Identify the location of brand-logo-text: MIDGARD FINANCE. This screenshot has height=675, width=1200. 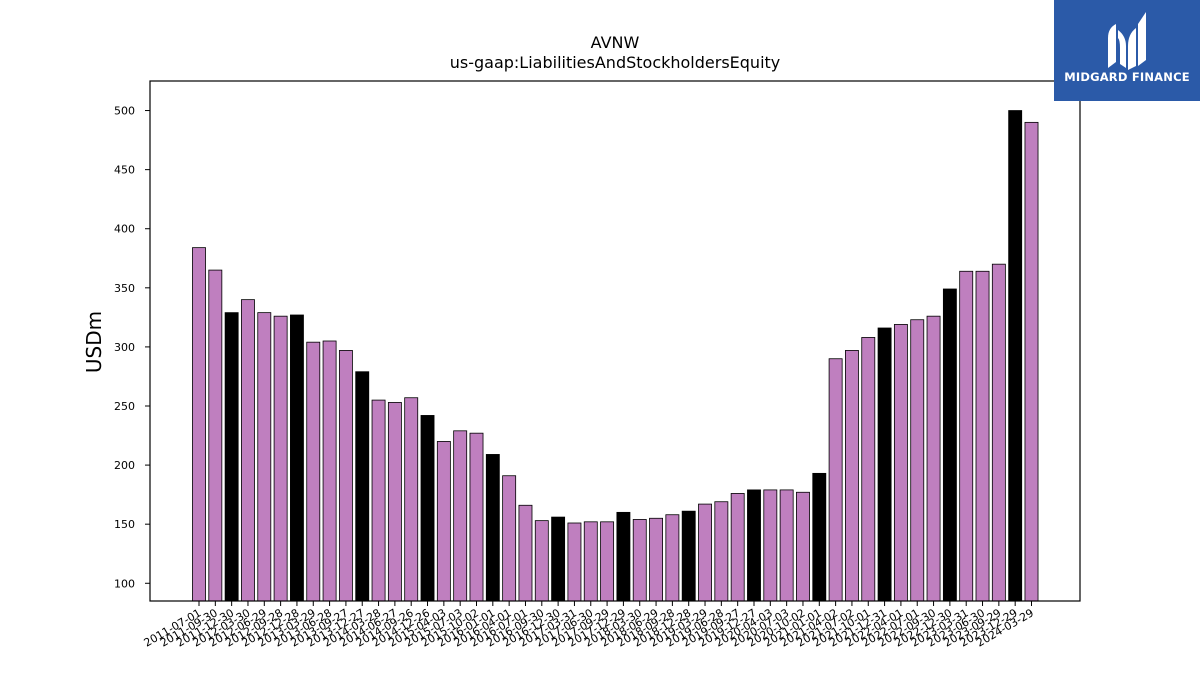
(1127, 77).